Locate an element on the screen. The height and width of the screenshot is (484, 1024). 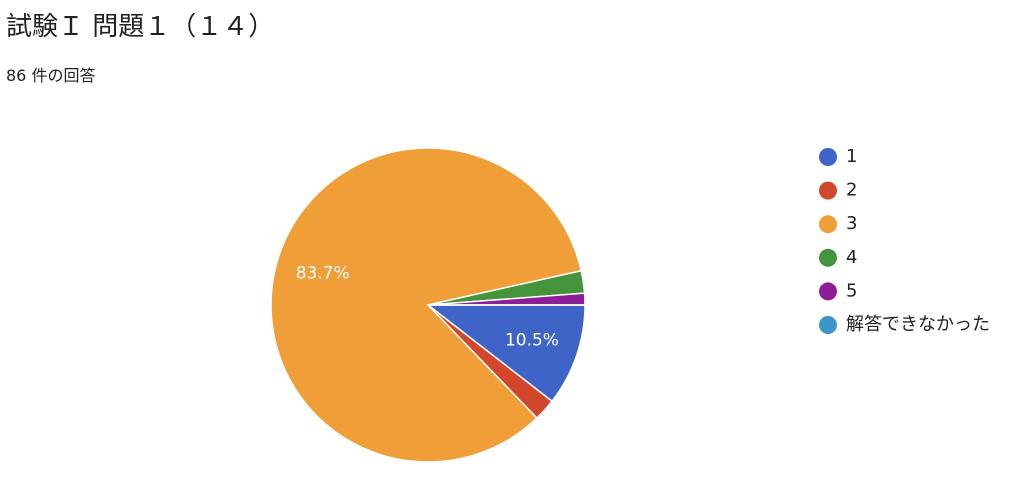
legend-label: 解答できなかった is located at coordinates (918, 324).